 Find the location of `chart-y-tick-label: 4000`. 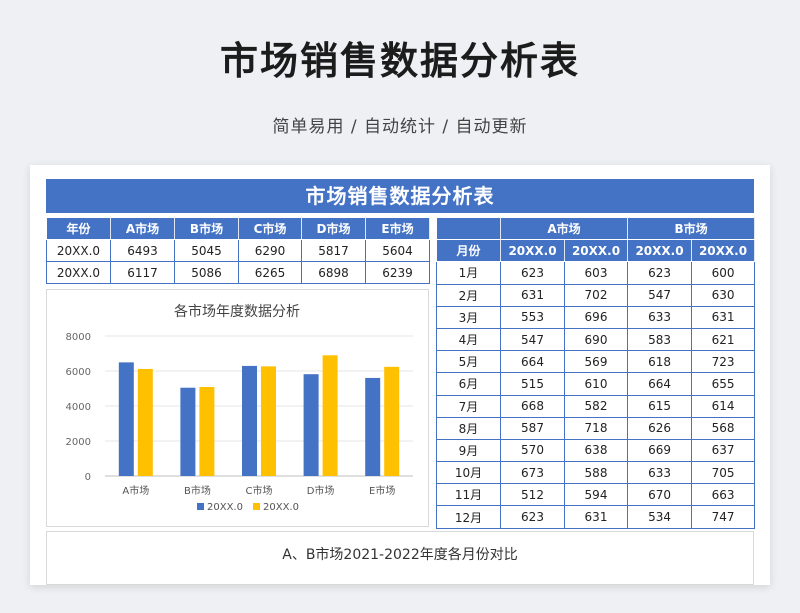

chart-y-tick-label: 4000 is located at coordinates (78, 407).